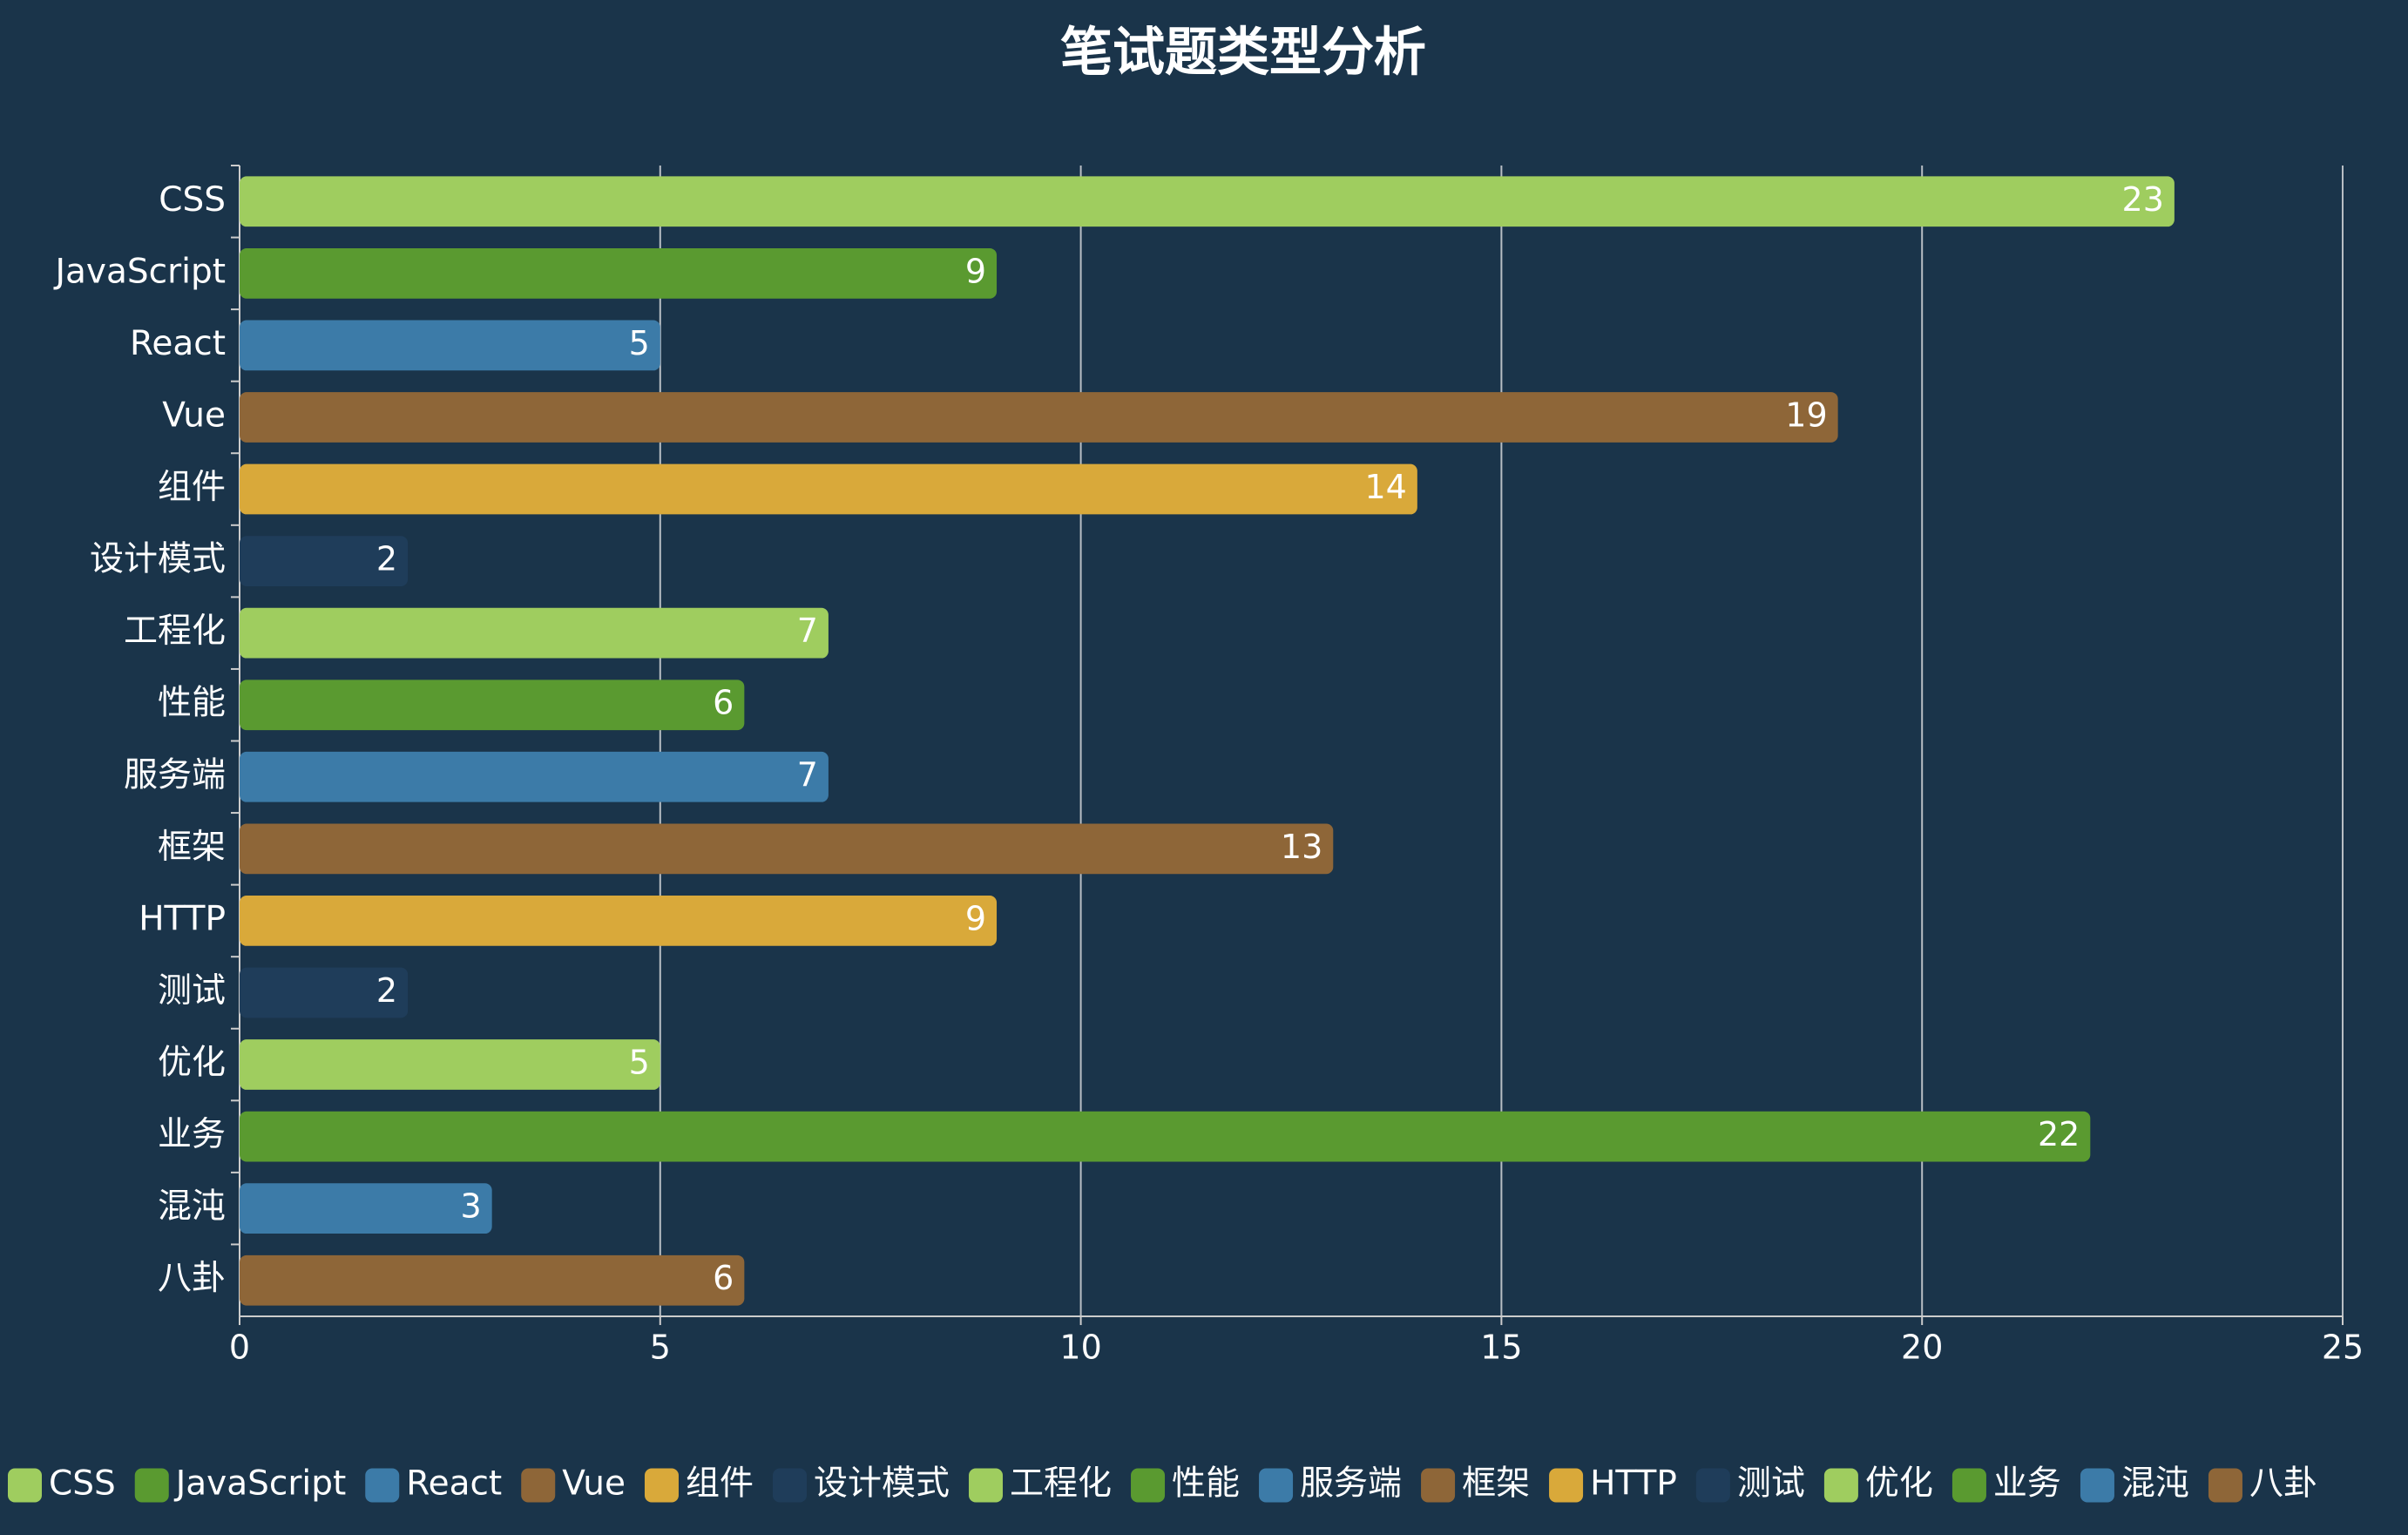  Describe the element at coordinates (720, 1484) in the screenshot. I see `legend-label: 组件` at that location.